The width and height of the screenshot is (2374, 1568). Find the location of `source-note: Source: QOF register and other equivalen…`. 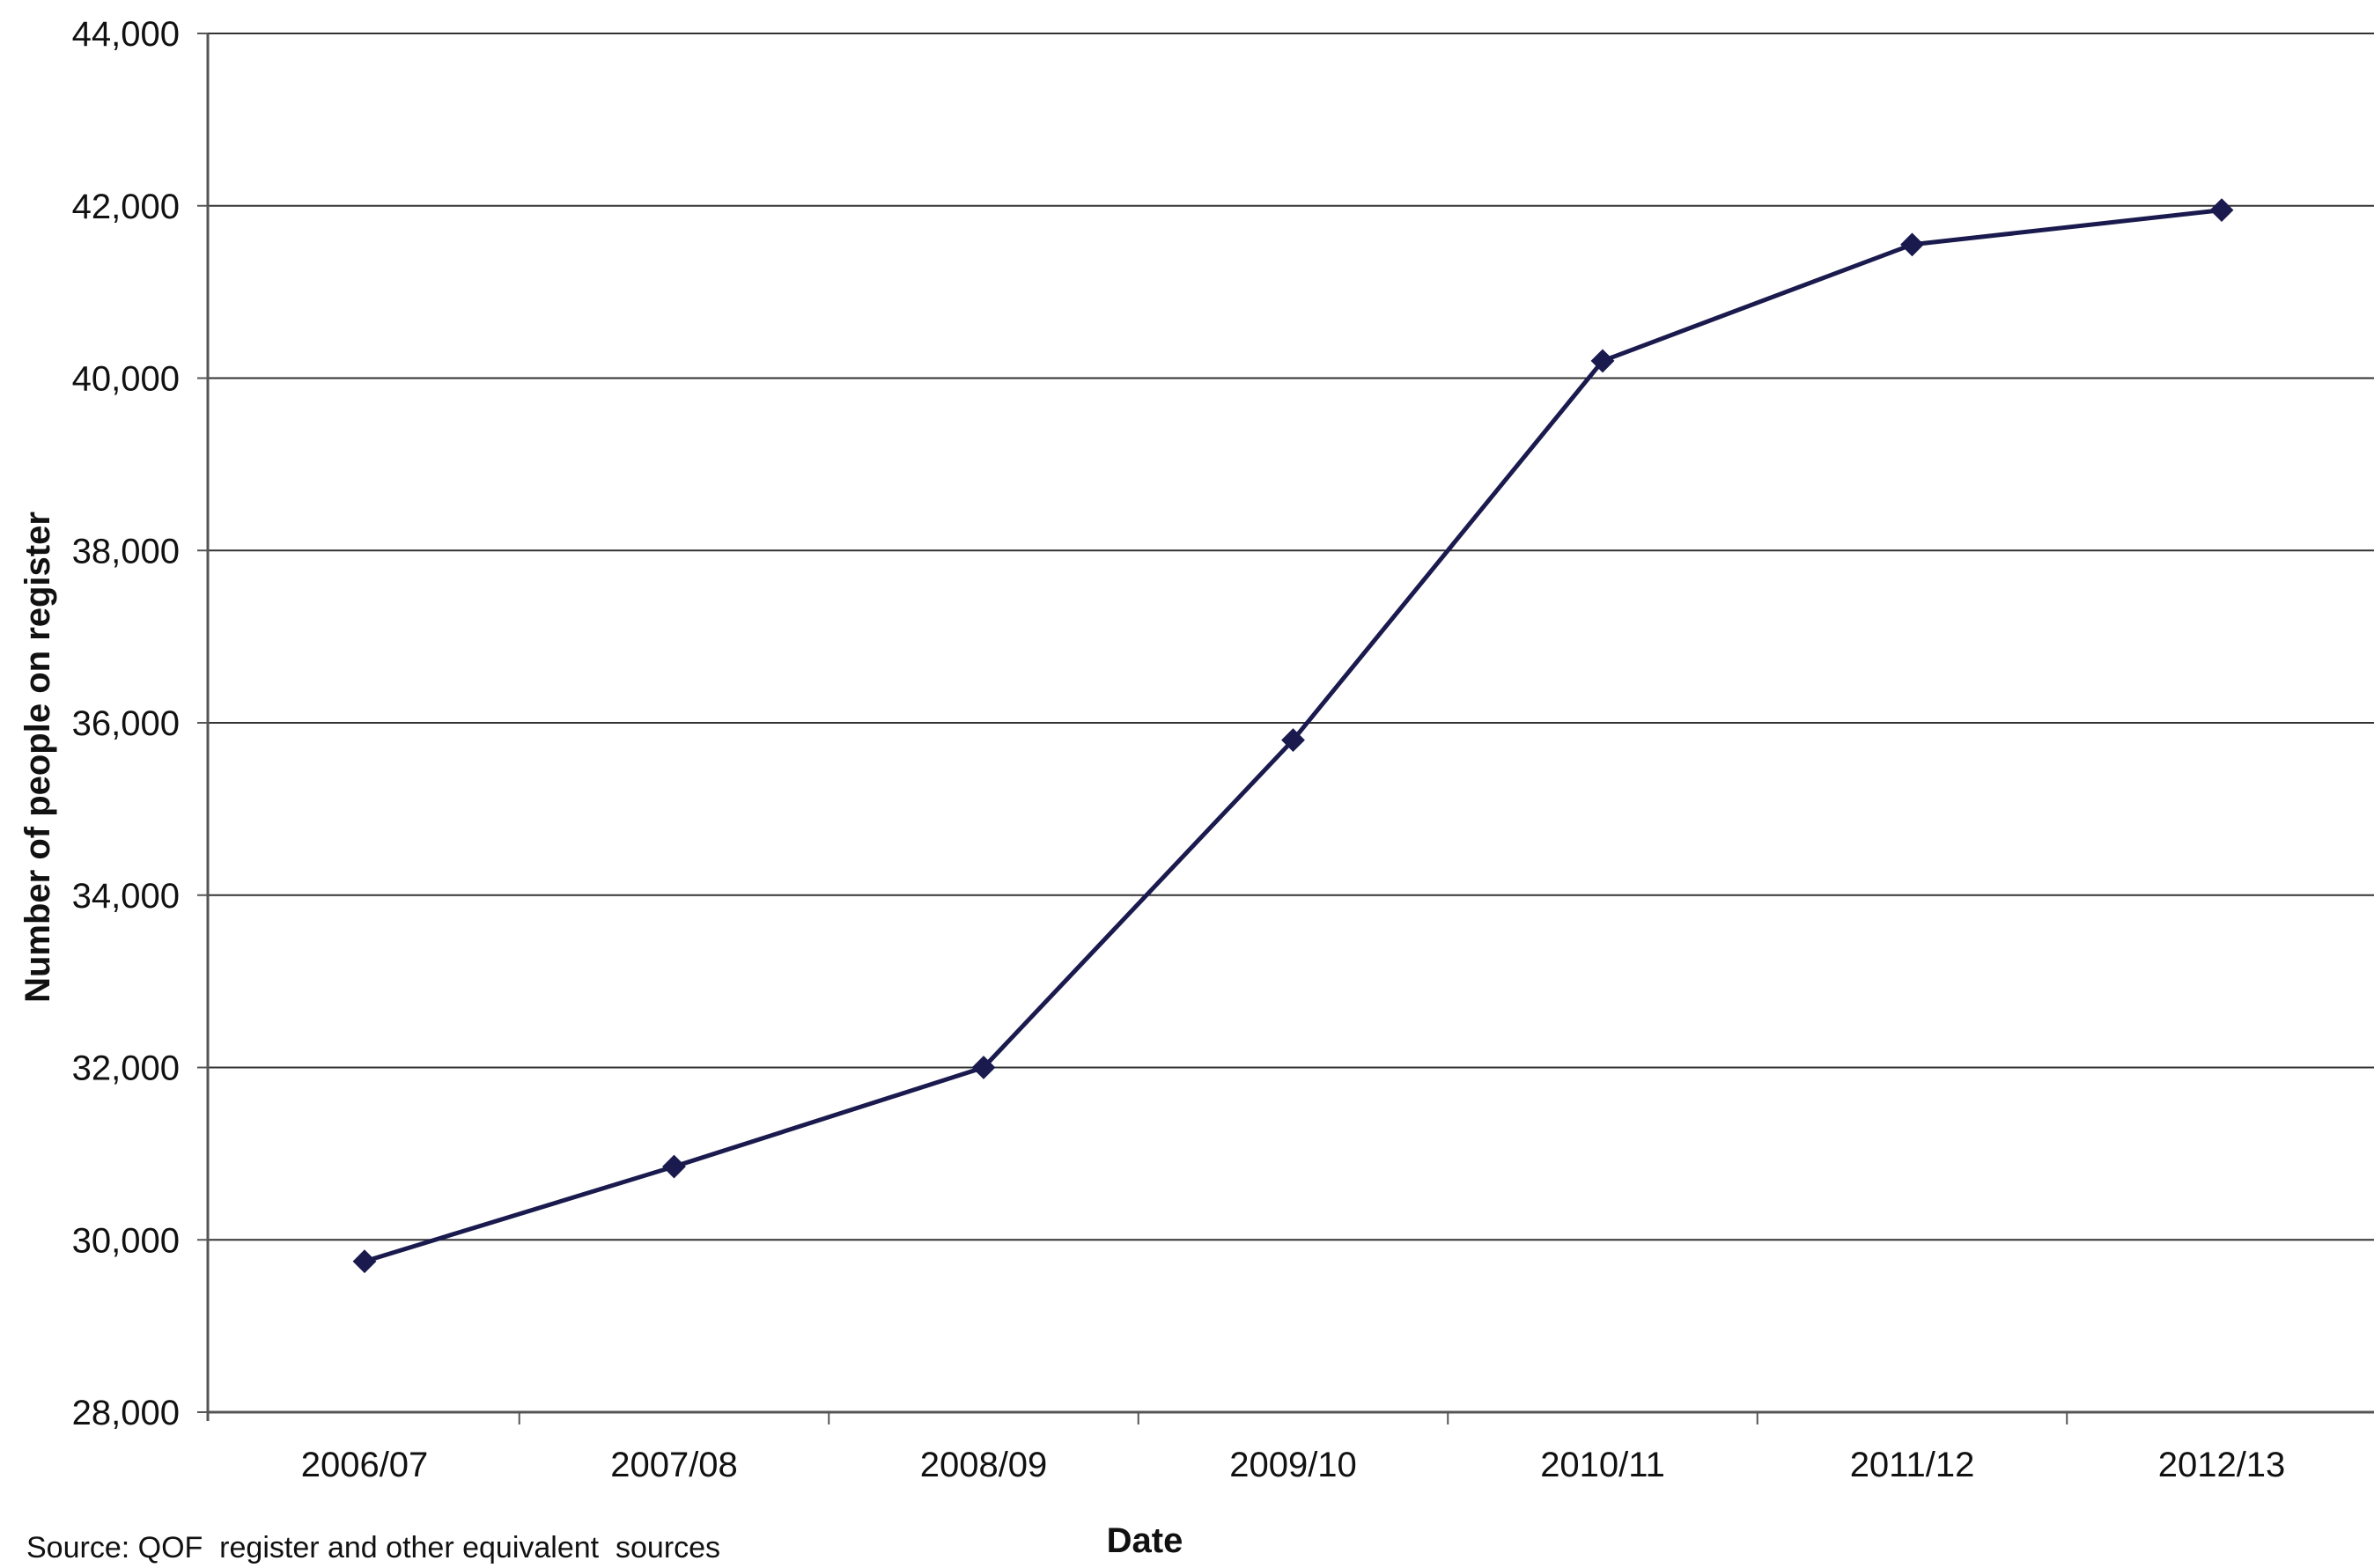

source-note: Source: QOF register and other equivalen… is located at coordinates (373, 1547).